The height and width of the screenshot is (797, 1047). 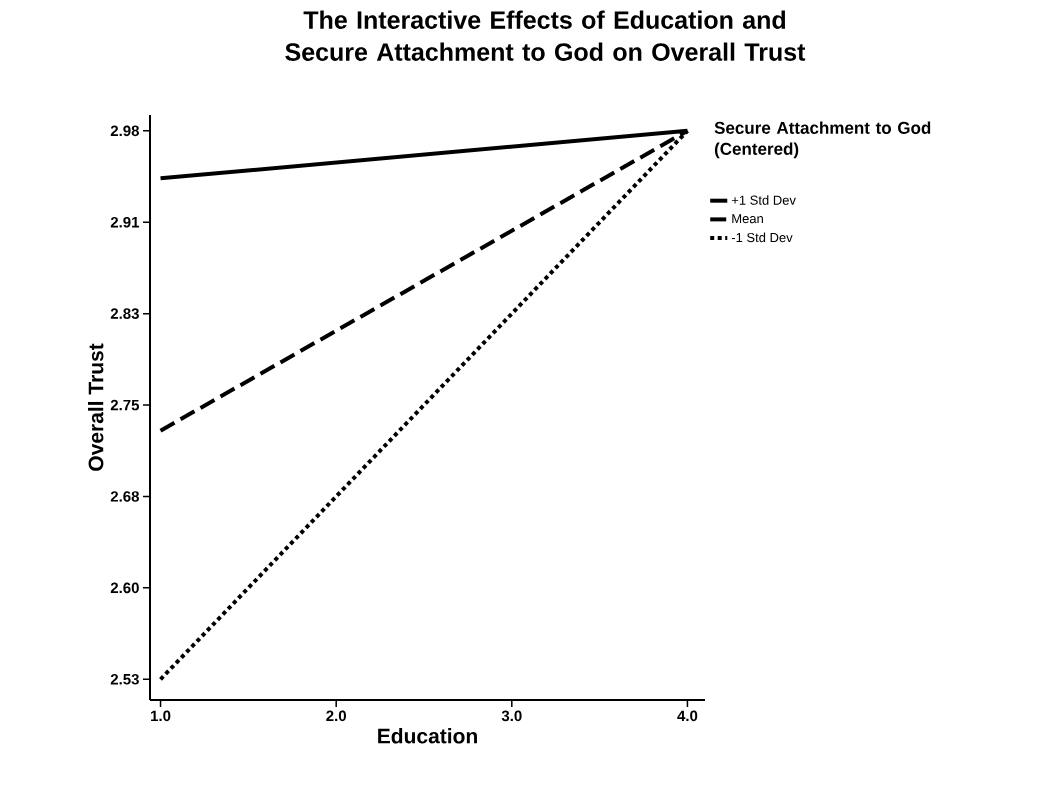 I want to click on legend-label: -1 Std Dev, so click(x=762, y=237).